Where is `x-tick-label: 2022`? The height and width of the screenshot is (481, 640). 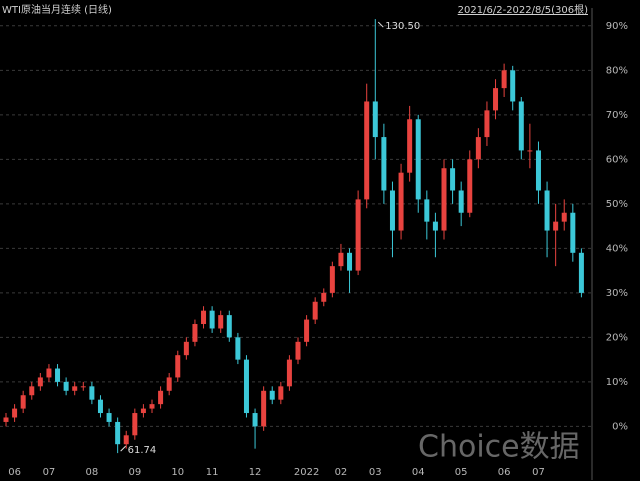 x-tick-label: 2022 is located at coordinates (306, 472).